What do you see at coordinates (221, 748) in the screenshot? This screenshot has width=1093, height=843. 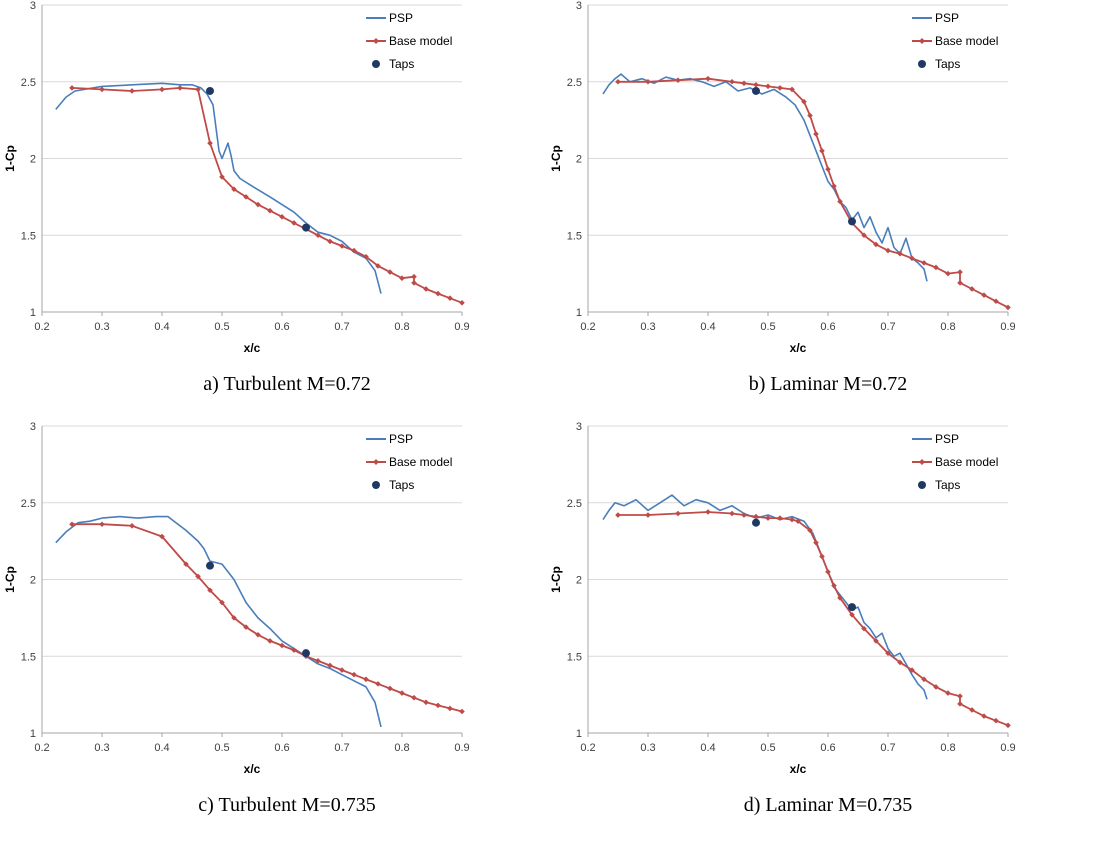 I see `x-tick-label: 0.5` at bounding box center [221, 748].